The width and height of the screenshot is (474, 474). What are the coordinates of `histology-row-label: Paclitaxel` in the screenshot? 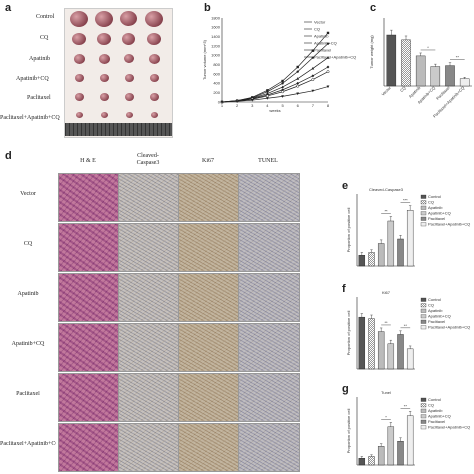 It's located at (28, 394).